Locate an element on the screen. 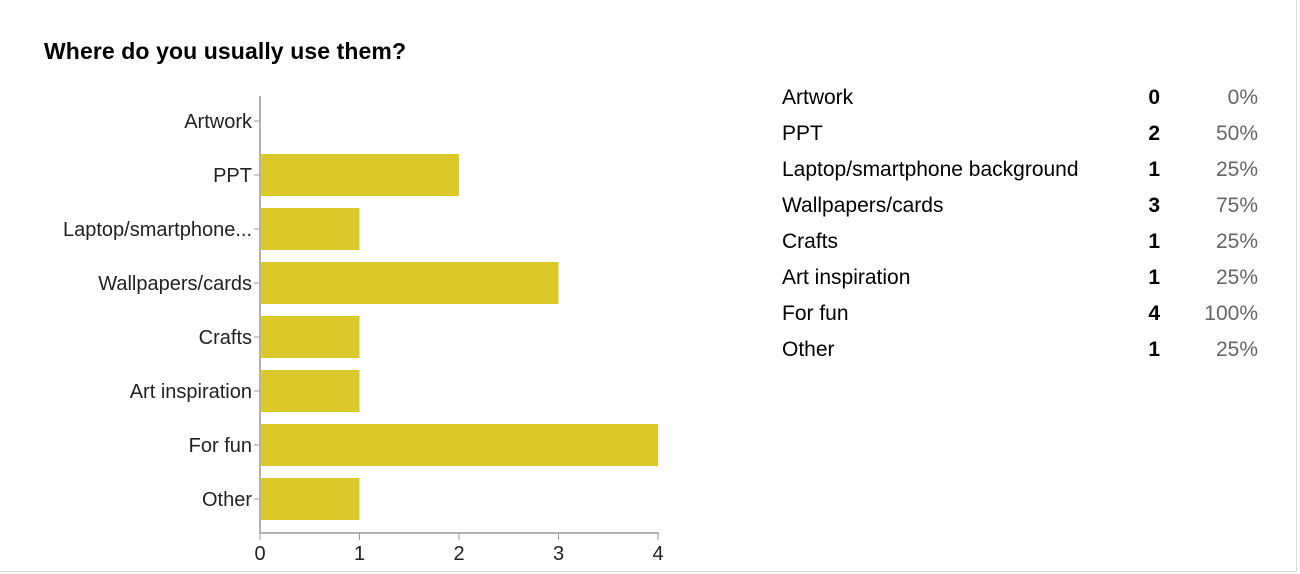  category-label: PPT is located at coordinates (232, 176).